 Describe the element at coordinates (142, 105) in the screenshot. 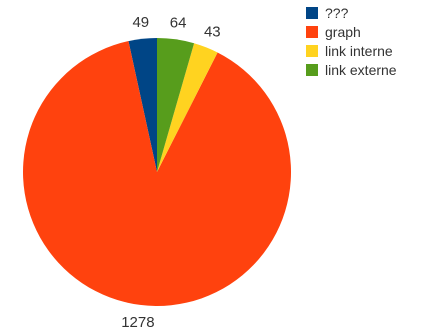

I see `pie-slice-` at that location.